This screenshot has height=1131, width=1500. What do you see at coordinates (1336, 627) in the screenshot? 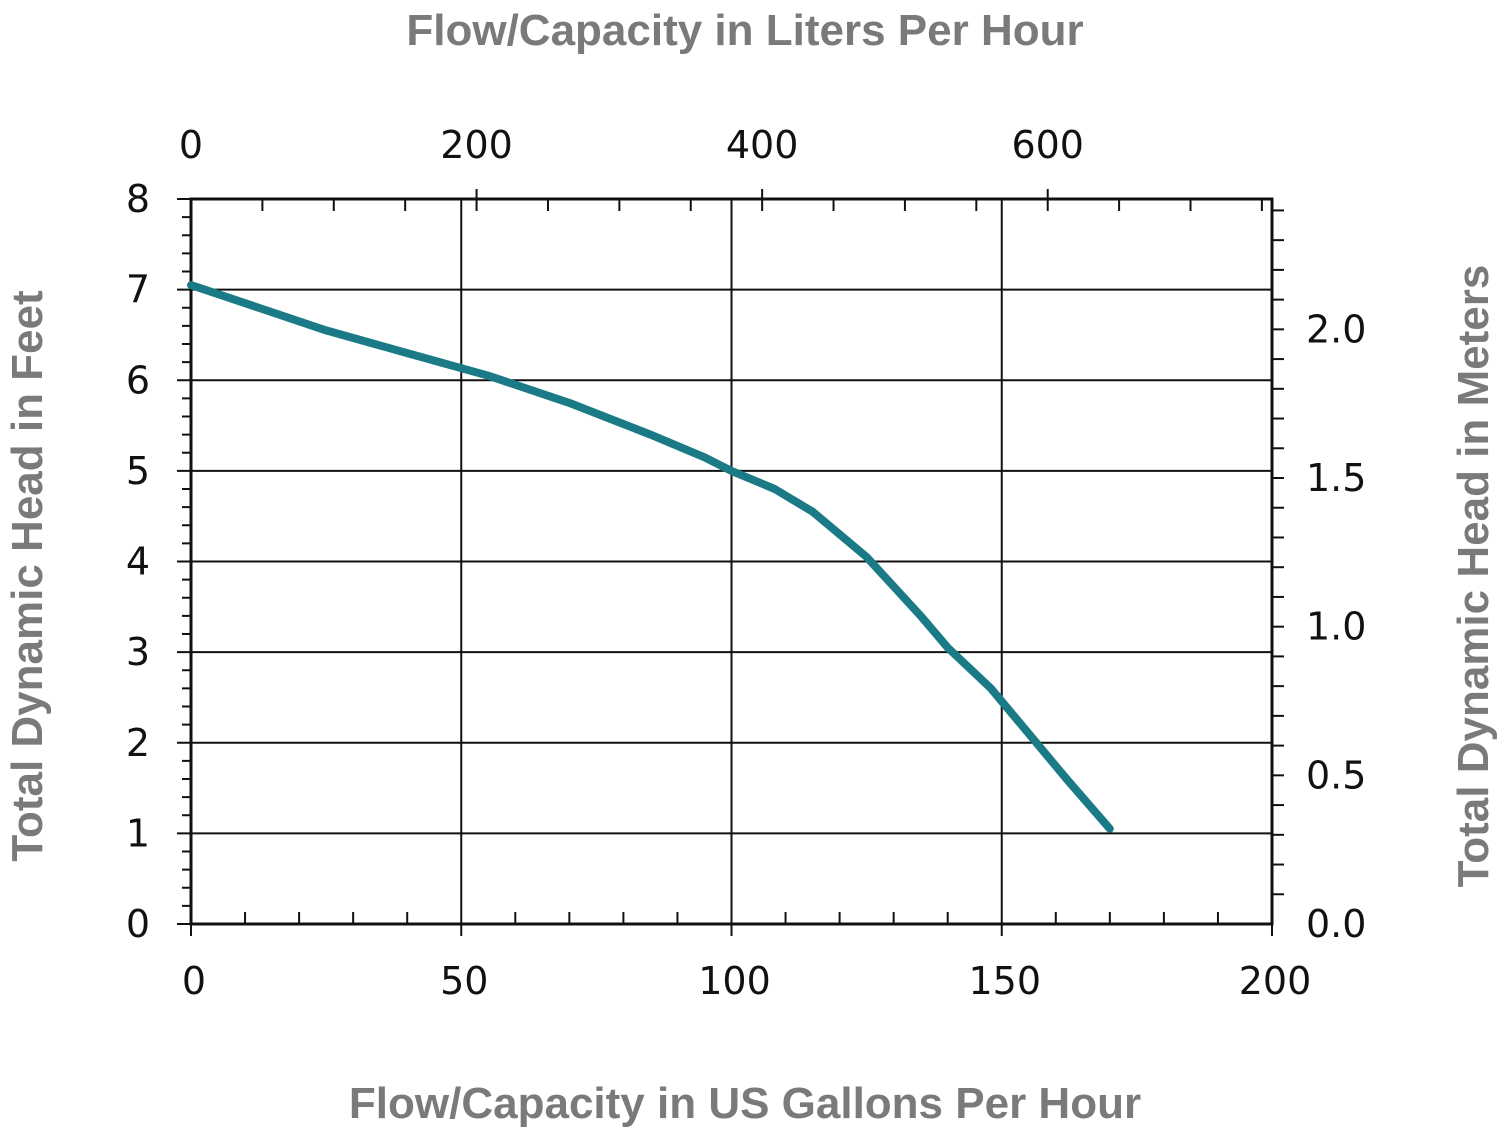
I see `y-right-tick-label: 1.0` at bounding box center [1336, 627].